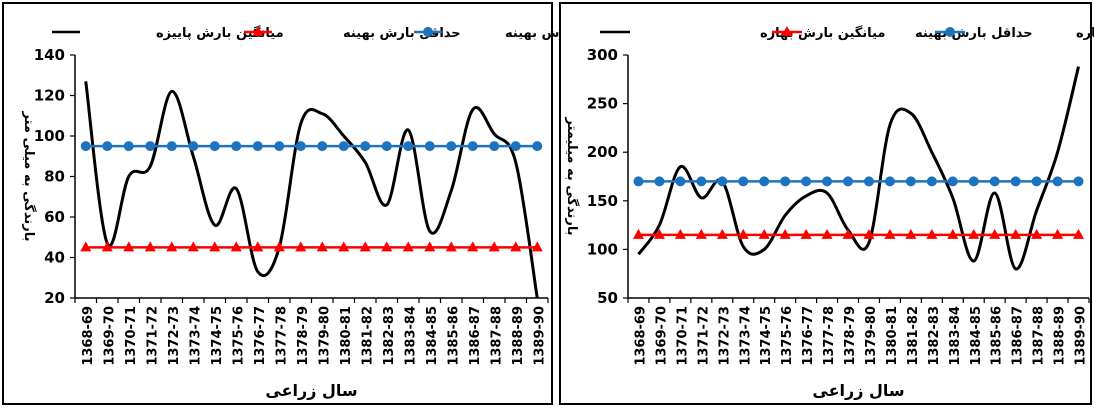 This screenshot has height=411, width=1094. Describe the element at coordinates (49, 55) in the screenshot. I see `y-tick-label: 140` at that location.